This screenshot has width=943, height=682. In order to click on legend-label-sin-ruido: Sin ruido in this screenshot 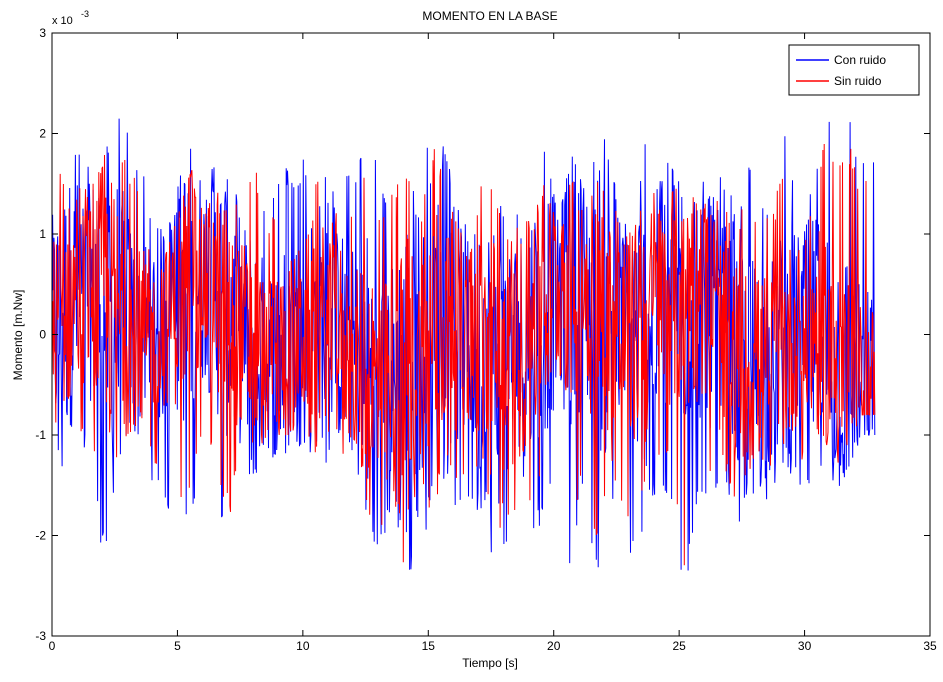, I will do `click(858, 81)`.